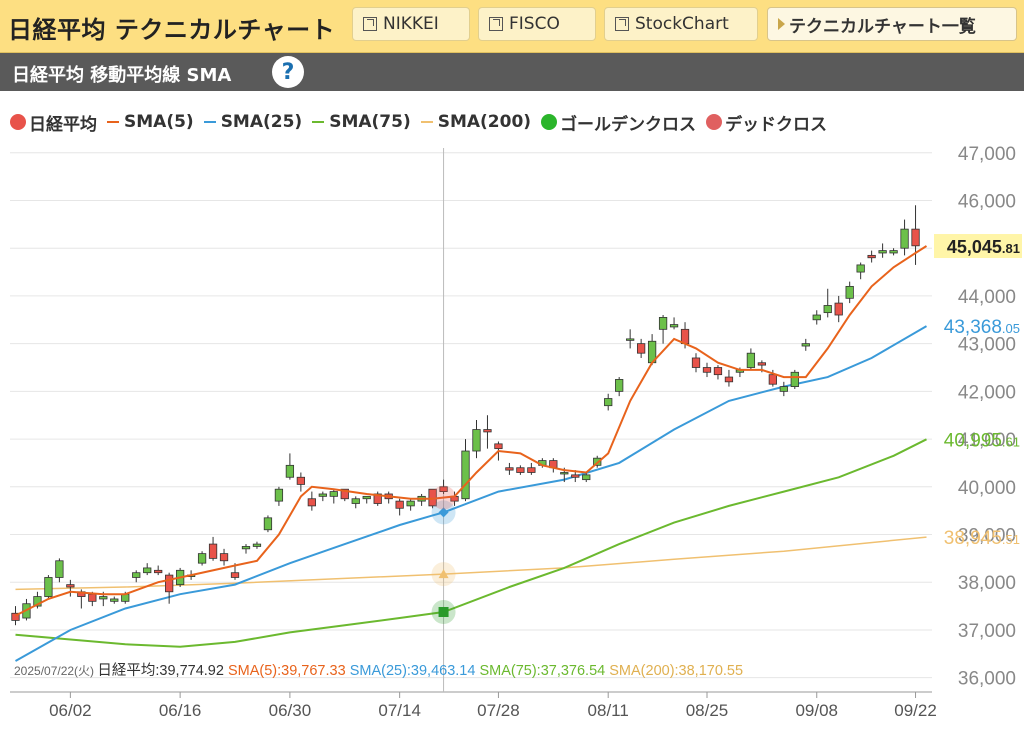  I want to click on legend-item: デッドクロス, so click(766, 122).